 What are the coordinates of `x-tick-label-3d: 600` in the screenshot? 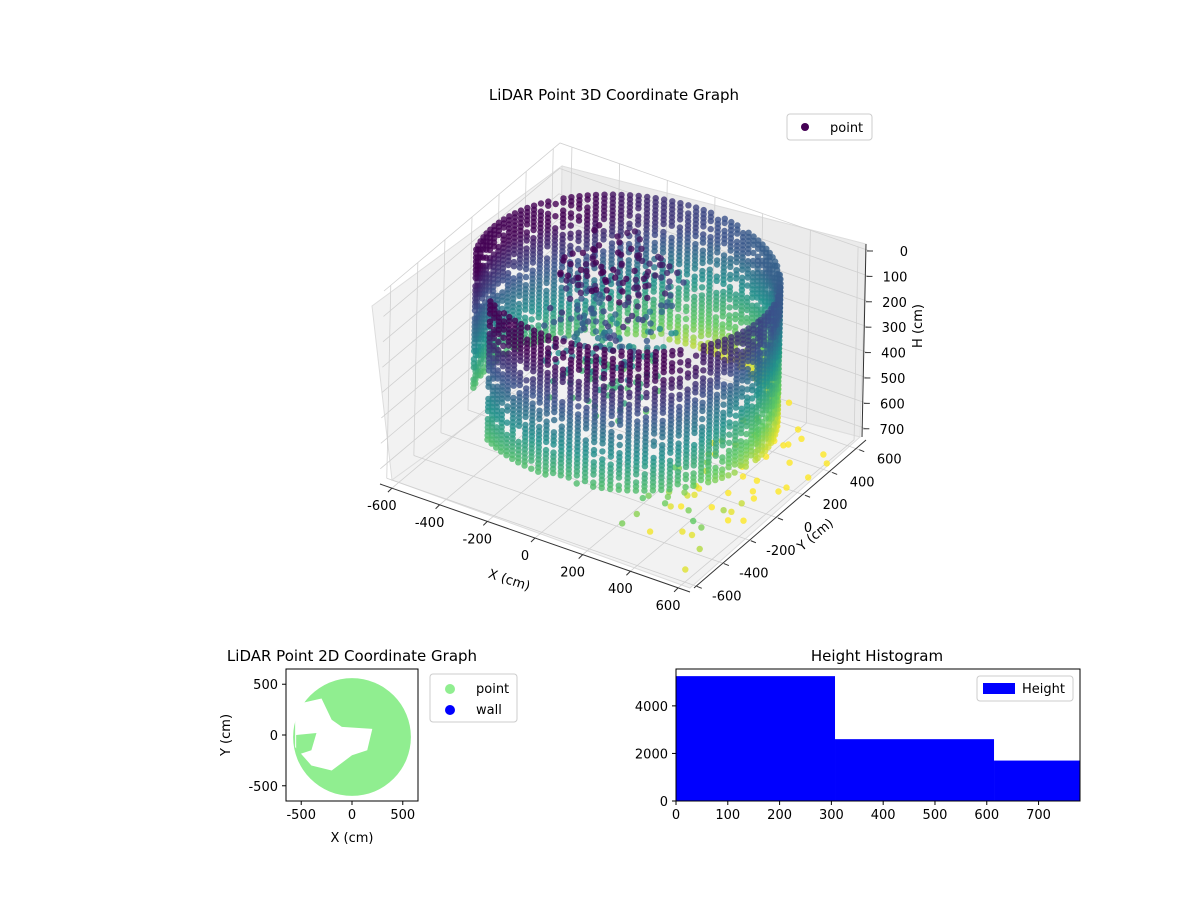 It's located at (668, 606).